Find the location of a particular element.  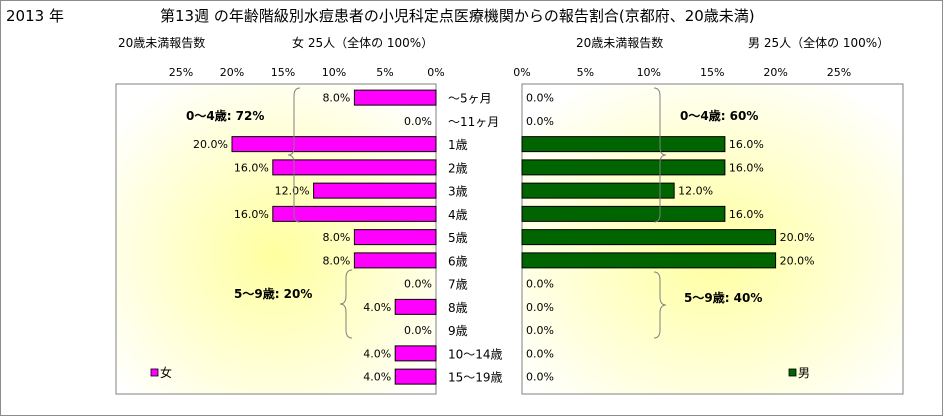

male-annotation-5-9: 5～9歳: 40% is located at coordinates (723, 297).